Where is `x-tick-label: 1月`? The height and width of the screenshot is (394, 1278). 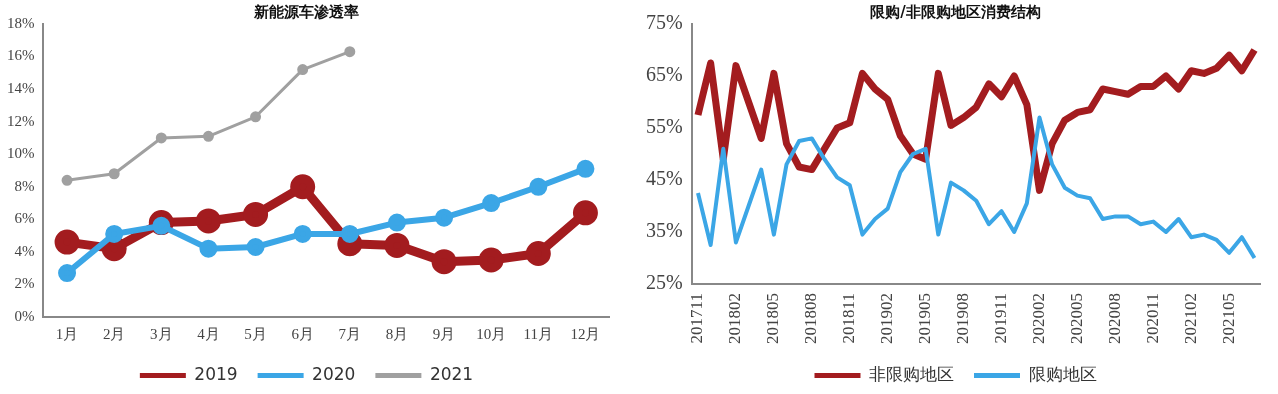 x-tick-label: 1月 is located at coordinates (67, 333).